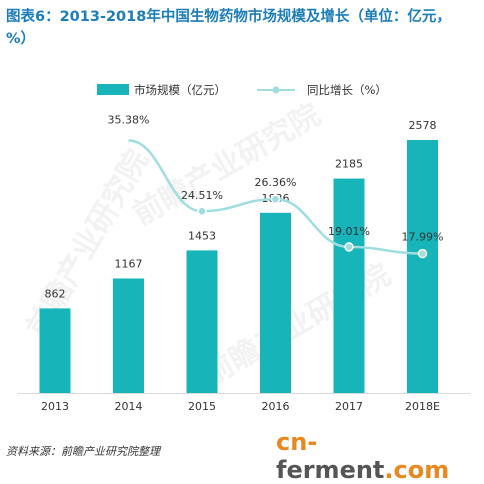 Image resolution: width=484 pixels, height=484 pixels. I want to click on bar-value-label: 1167, so click(129, 263).